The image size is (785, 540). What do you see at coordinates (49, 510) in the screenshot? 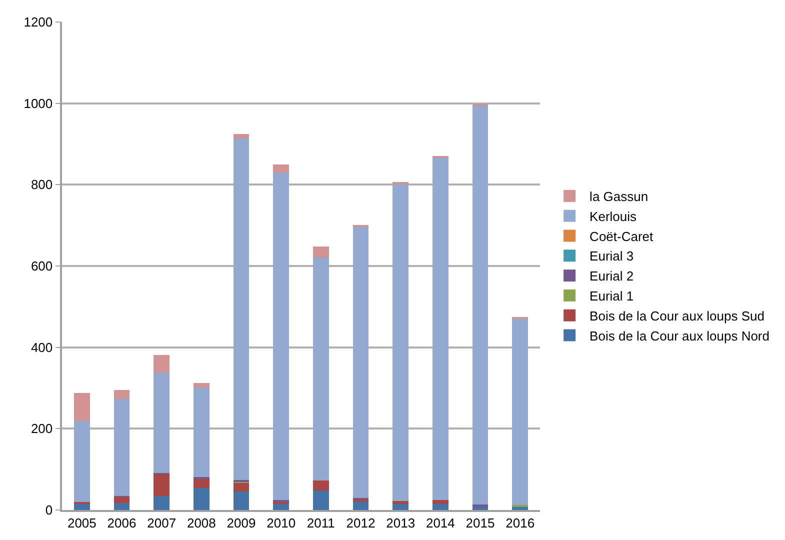
I see `y-tick-label: 0` at bounding box center [49, 510].